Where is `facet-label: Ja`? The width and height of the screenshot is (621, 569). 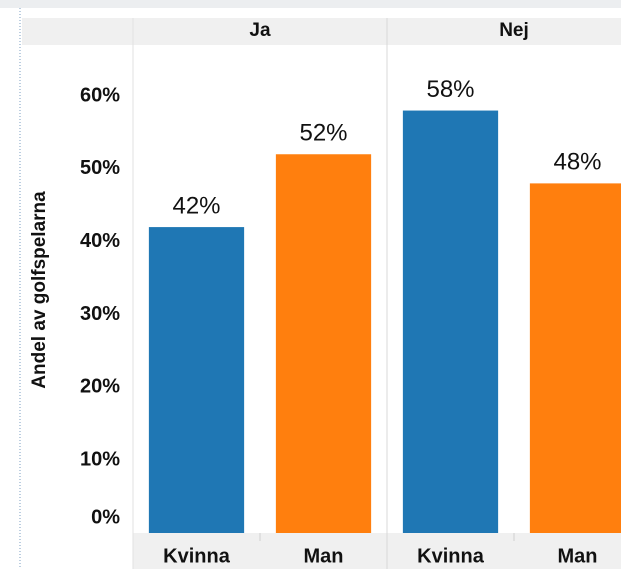
facet-label: Ja is located at coordinates (260, 30).